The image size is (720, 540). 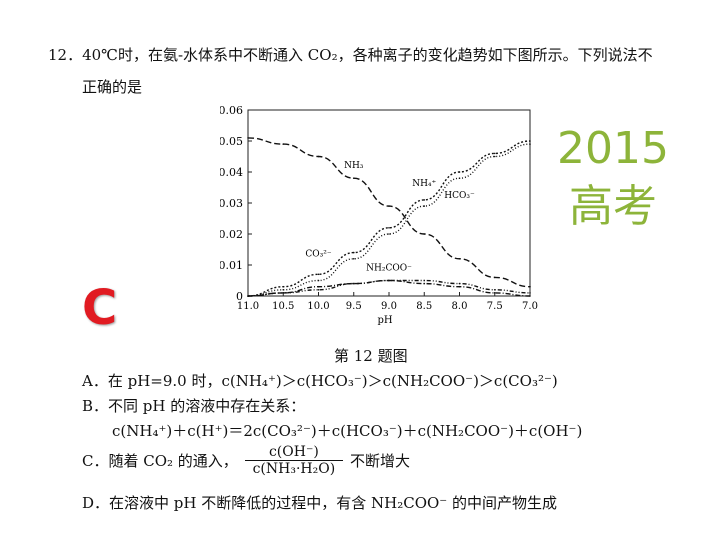 I want to click on option-c-suffix: 不断增大, so click(x=379, y=461).